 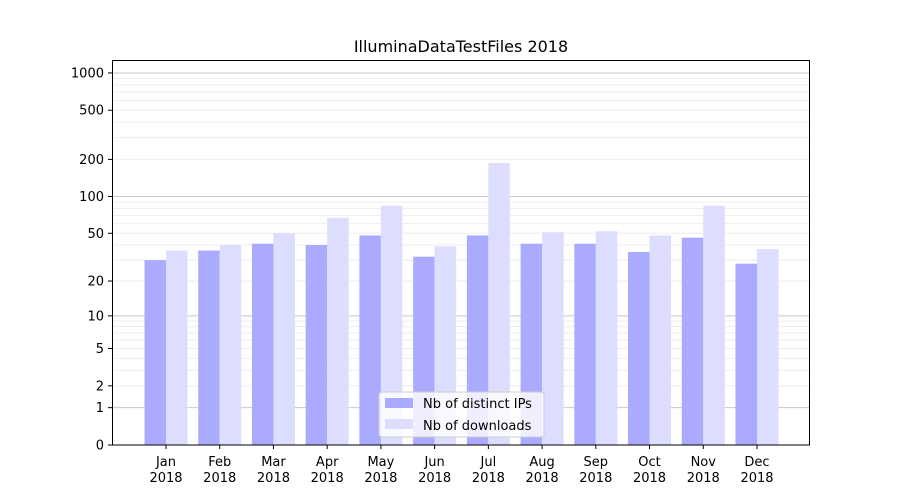 I want to click on x-tick-label: Sep 2018, so click(x=595, y=470).